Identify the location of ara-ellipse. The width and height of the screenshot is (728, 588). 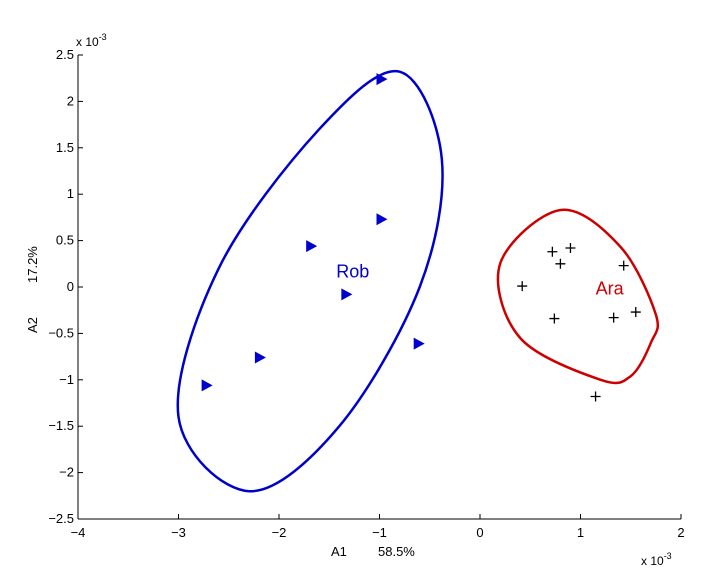
(578, 296).